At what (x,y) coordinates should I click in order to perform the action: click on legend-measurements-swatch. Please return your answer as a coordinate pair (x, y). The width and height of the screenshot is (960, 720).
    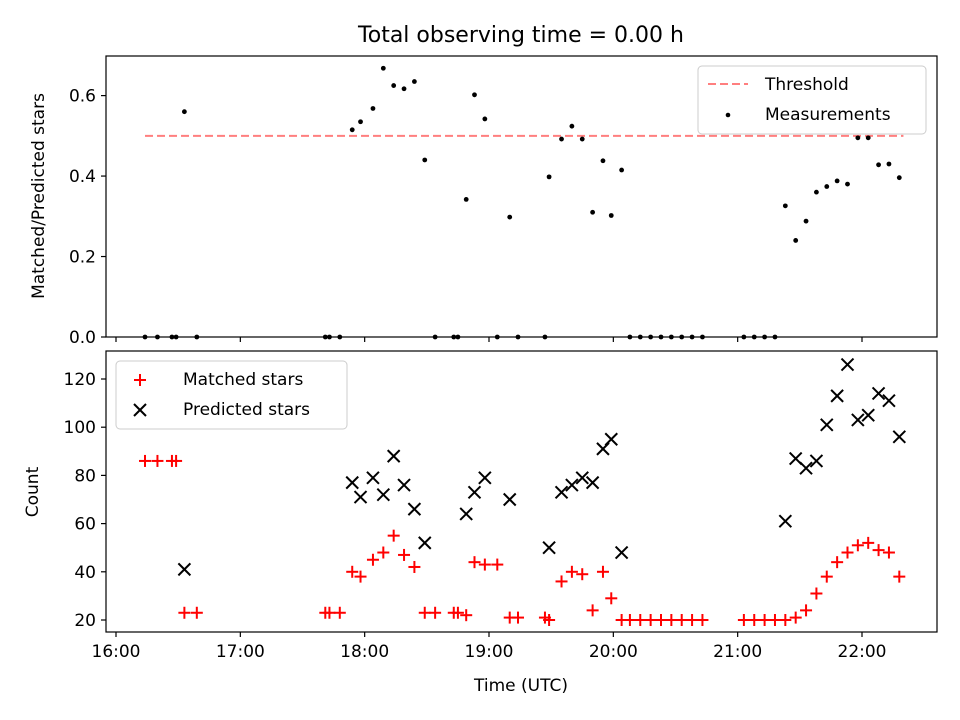
    Looking at the image, I should click on (728, 115).